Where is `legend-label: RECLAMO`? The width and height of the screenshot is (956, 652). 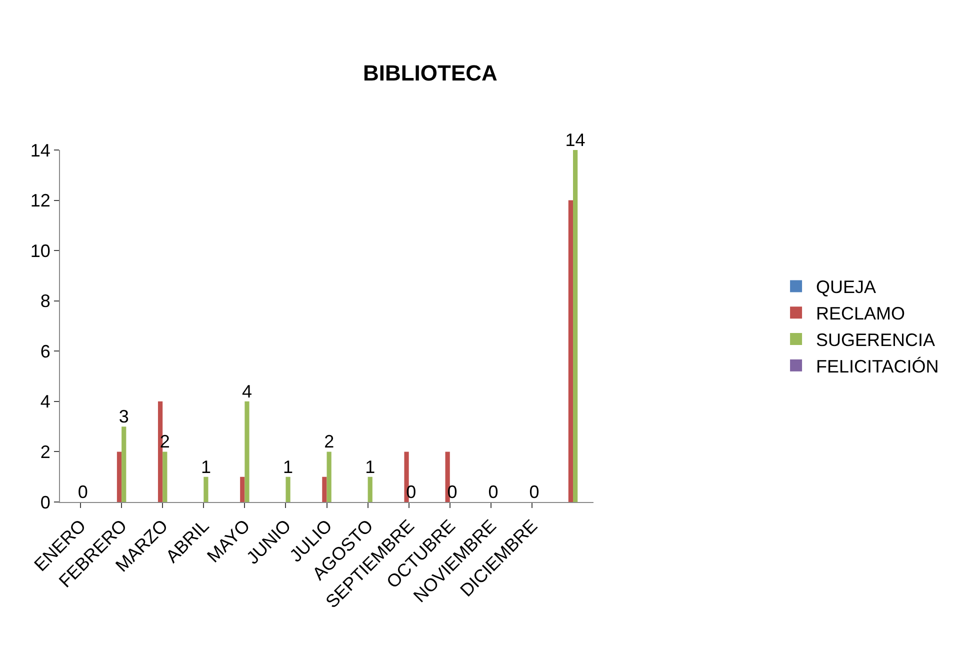
legend-label: RECLAMO is located at coordinates (861, 314).